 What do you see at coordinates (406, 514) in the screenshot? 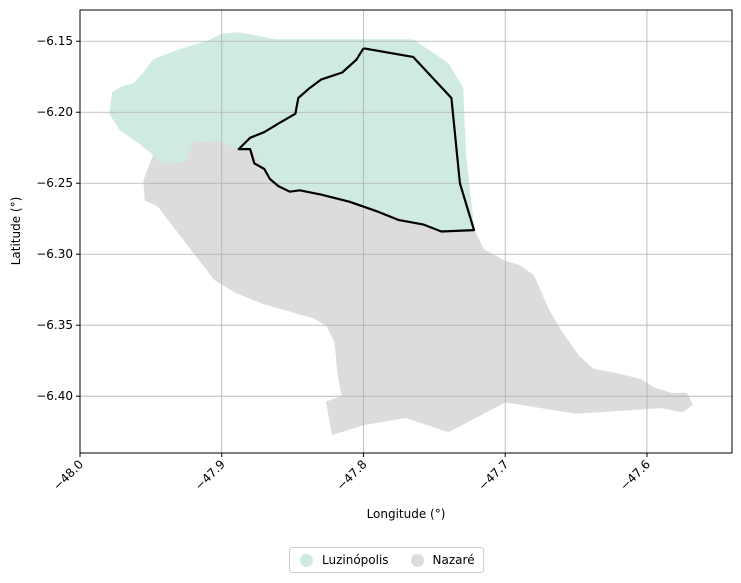
I see `x-axis-label: Longitude (°)` at bounding box center [406, 514].